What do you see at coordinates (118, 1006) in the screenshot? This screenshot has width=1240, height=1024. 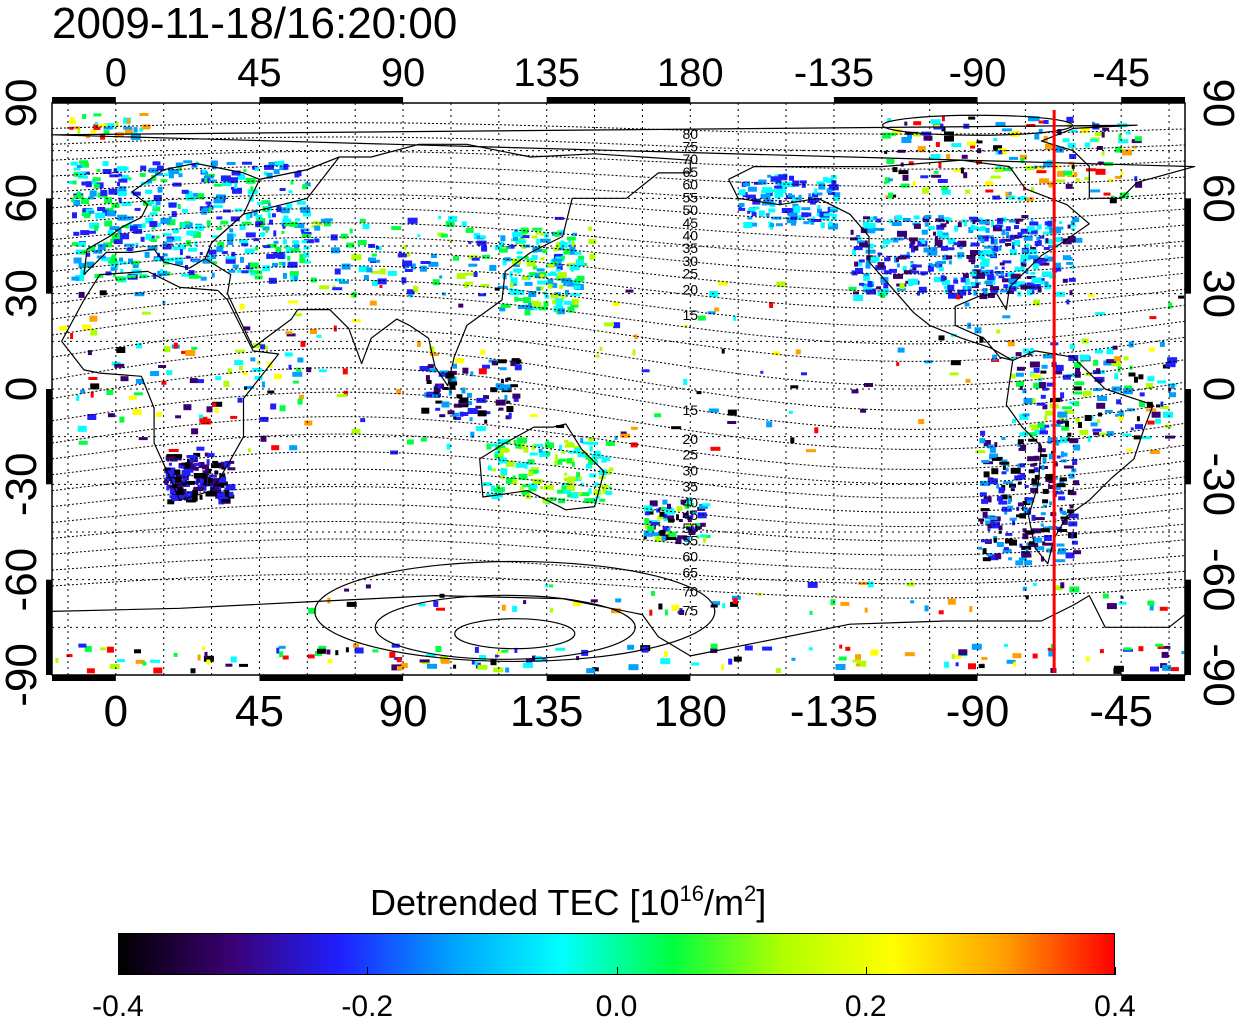 I see `colorbar-tick-label: -0.4` at bounding box center [118, 1006].